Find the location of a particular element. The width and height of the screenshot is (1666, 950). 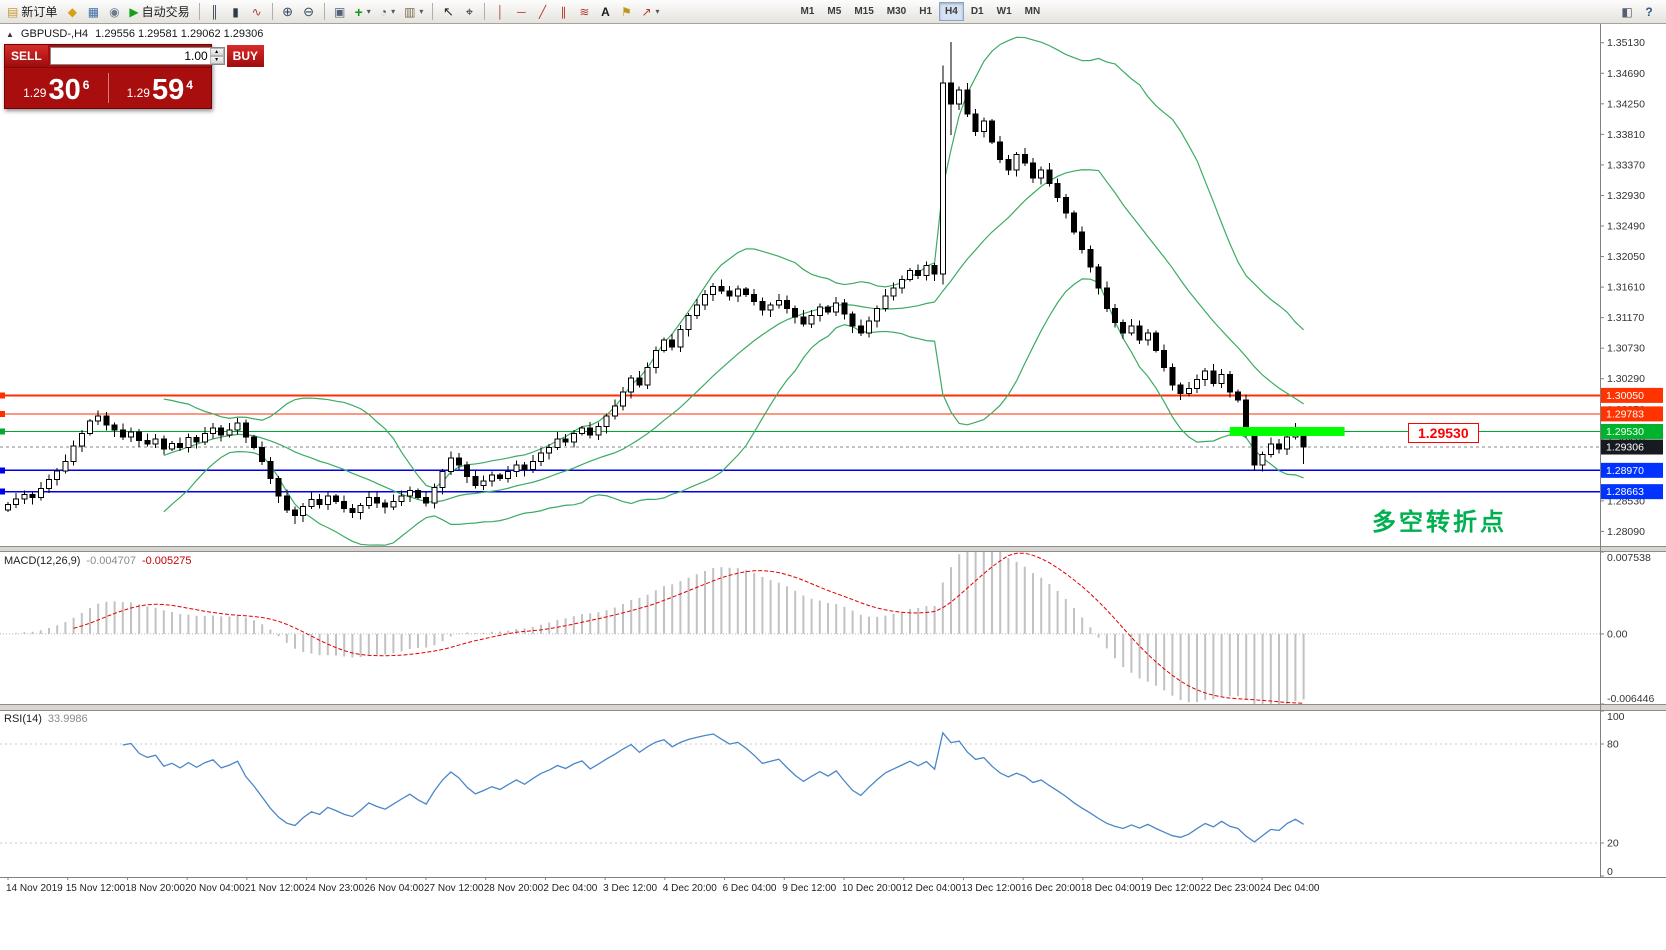

templates-button: ▥ ▾ is located at coordinates (413, 12).